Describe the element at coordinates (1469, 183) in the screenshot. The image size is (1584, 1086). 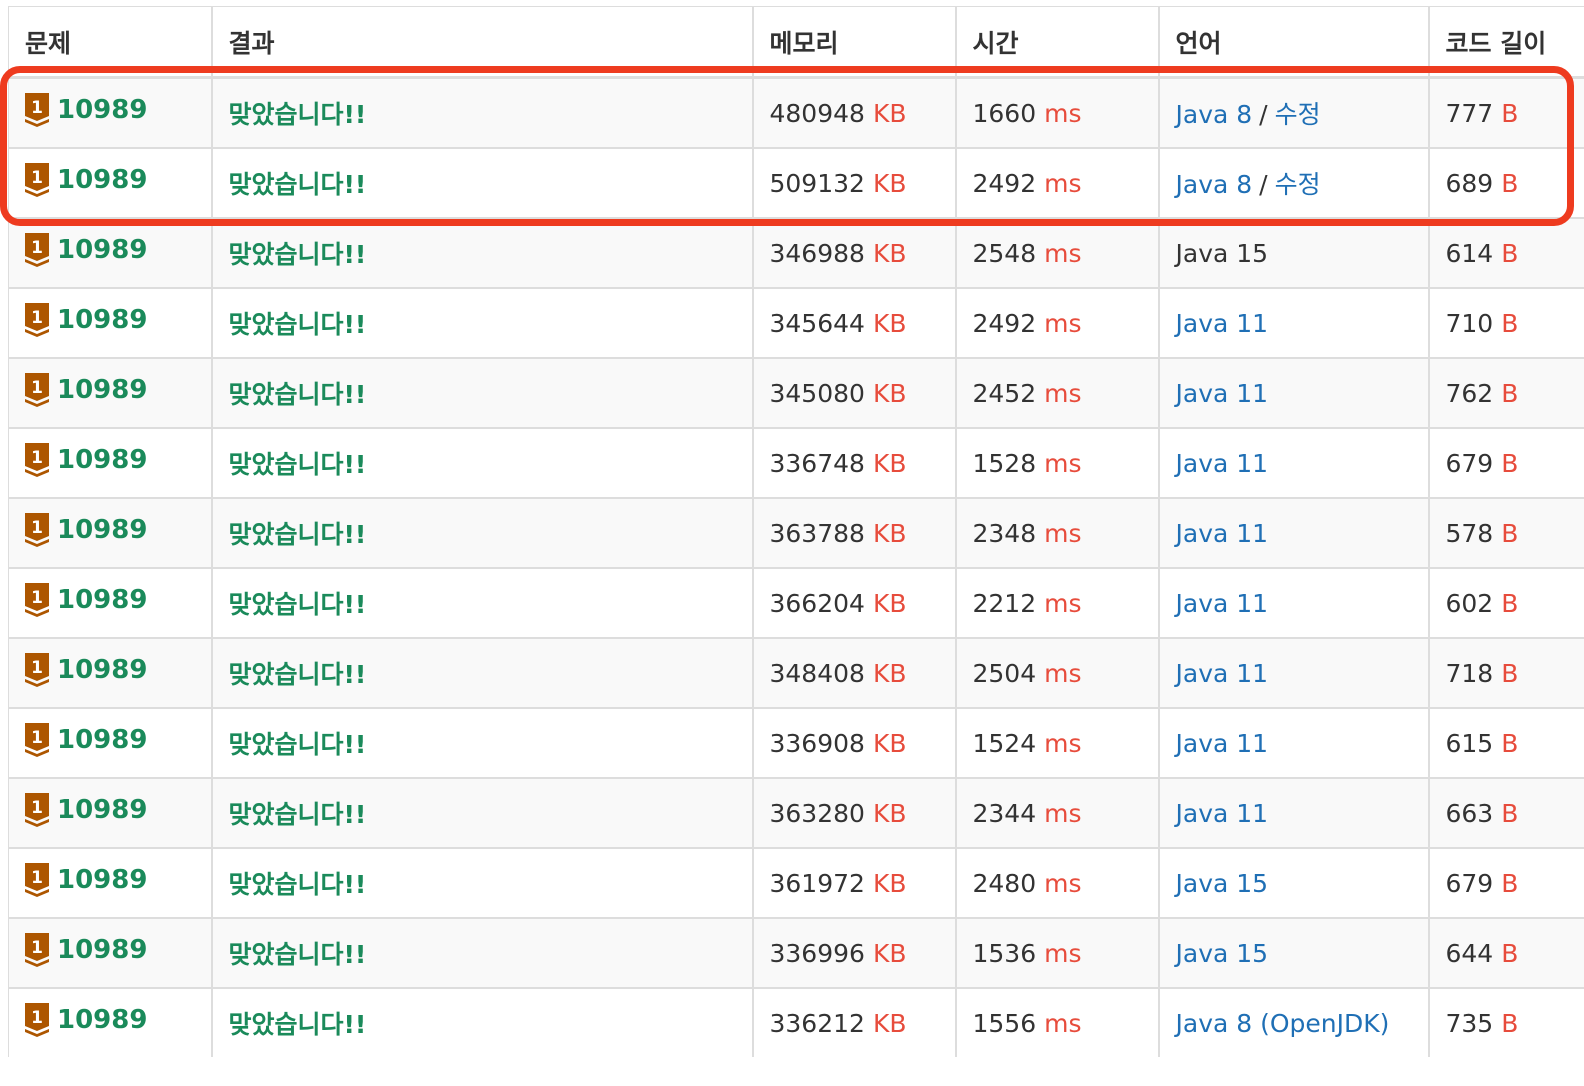
I see `code-length-value: 689` at that location.